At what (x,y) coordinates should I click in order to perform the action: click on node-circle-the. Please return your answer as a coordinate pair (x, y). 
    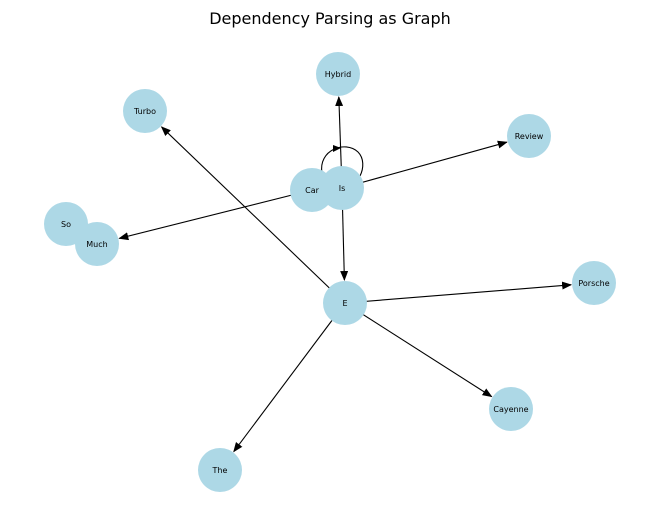
    Looking at the image, I should click on (220, 470).